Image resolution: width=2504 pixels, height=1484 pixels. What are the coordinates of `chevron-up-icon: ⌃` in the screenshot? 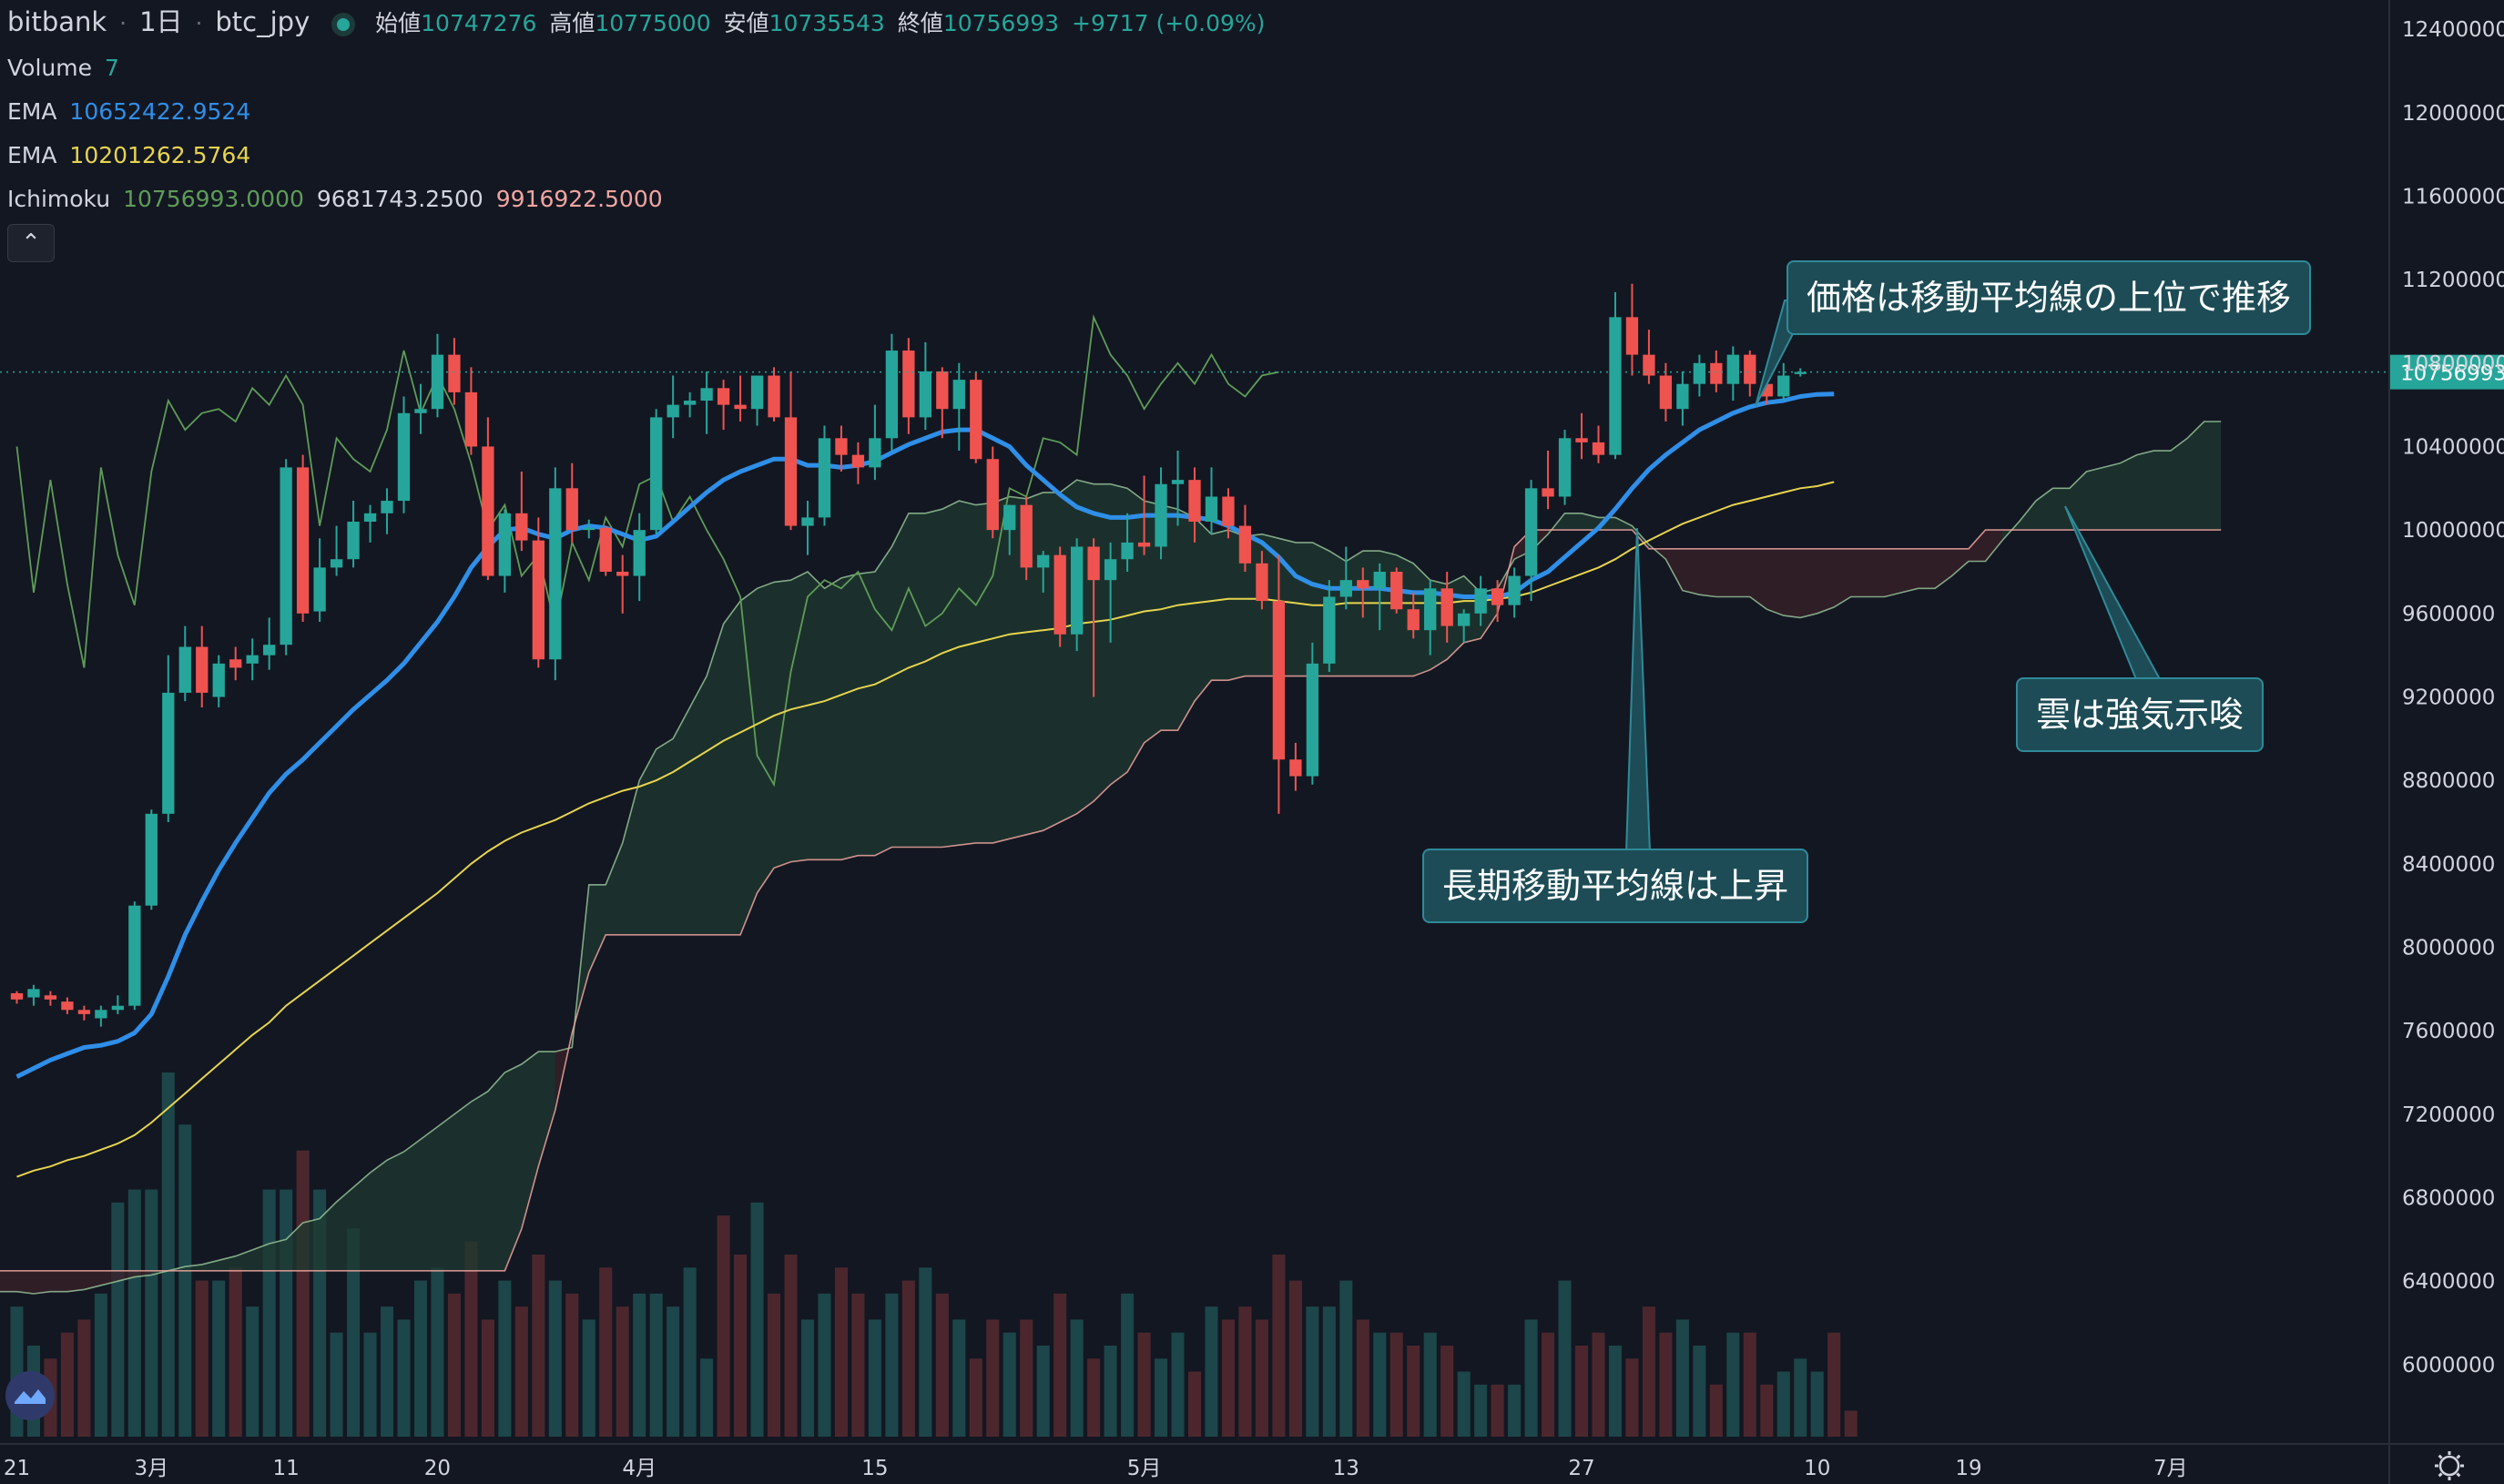 It's located at (31, 243).